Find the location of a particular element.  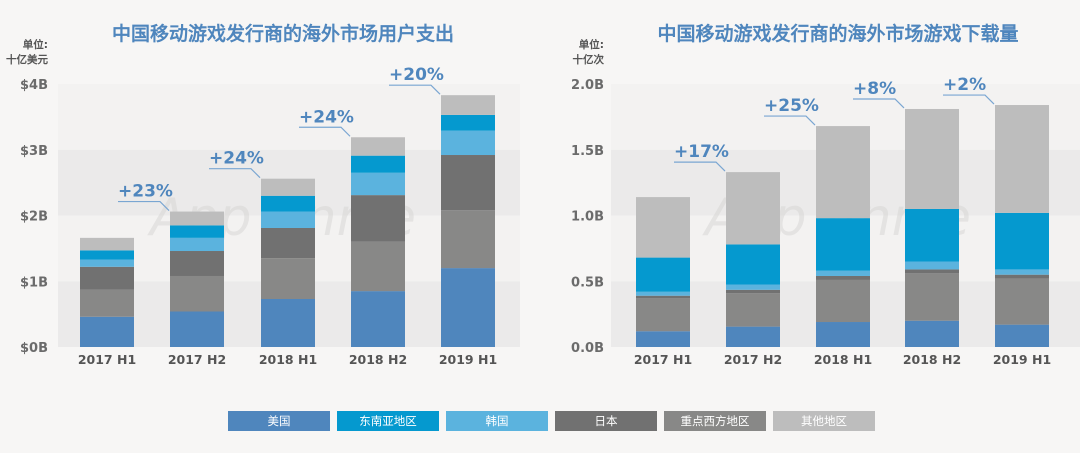

y-tick-label: $0B is located at coordinates (34, 348).